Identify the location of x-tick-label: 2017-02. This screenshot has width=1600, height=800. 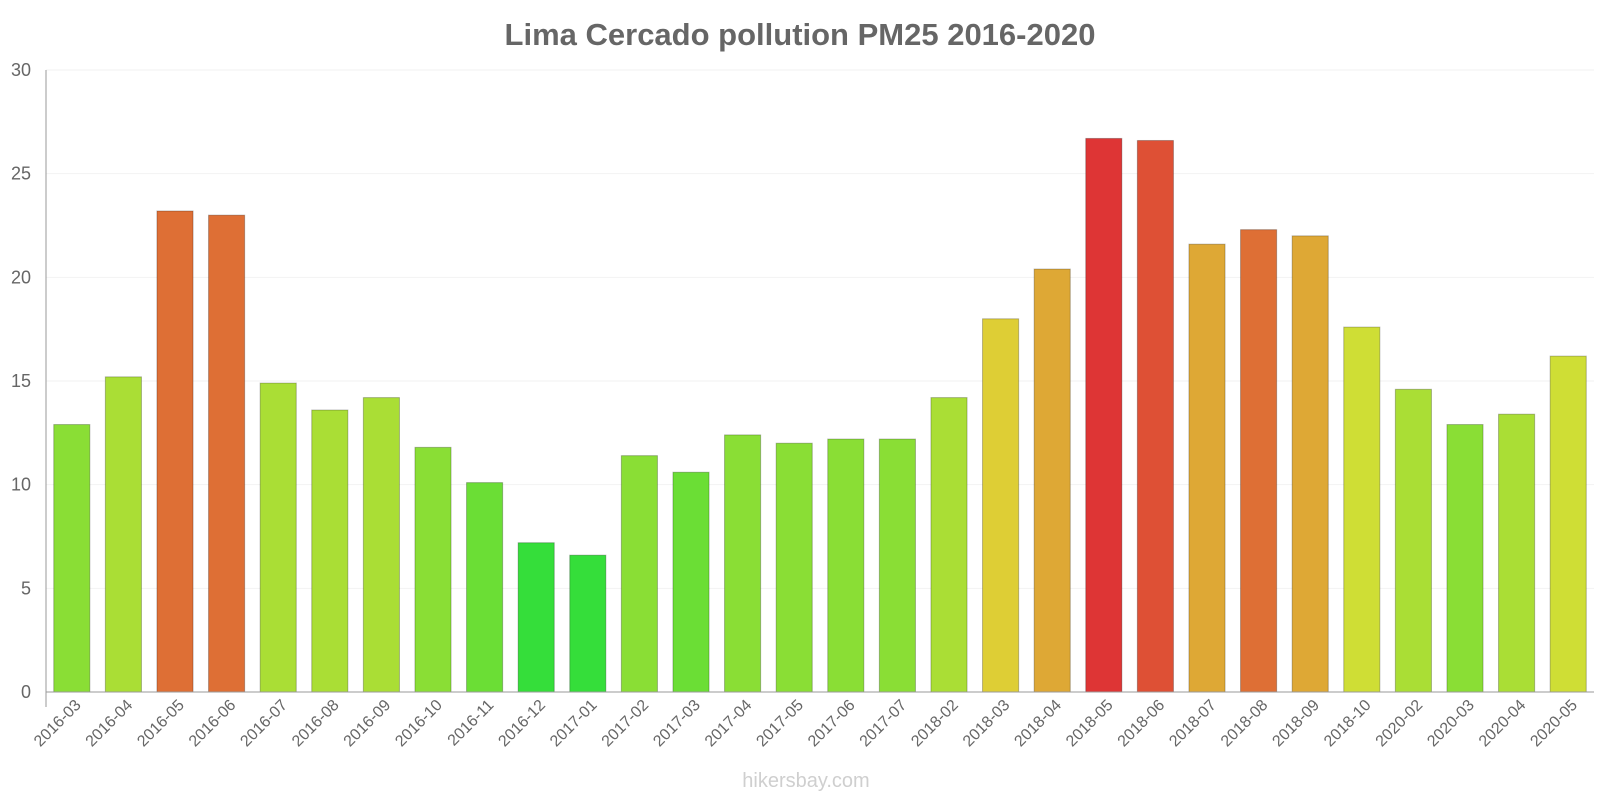
(626, 724).